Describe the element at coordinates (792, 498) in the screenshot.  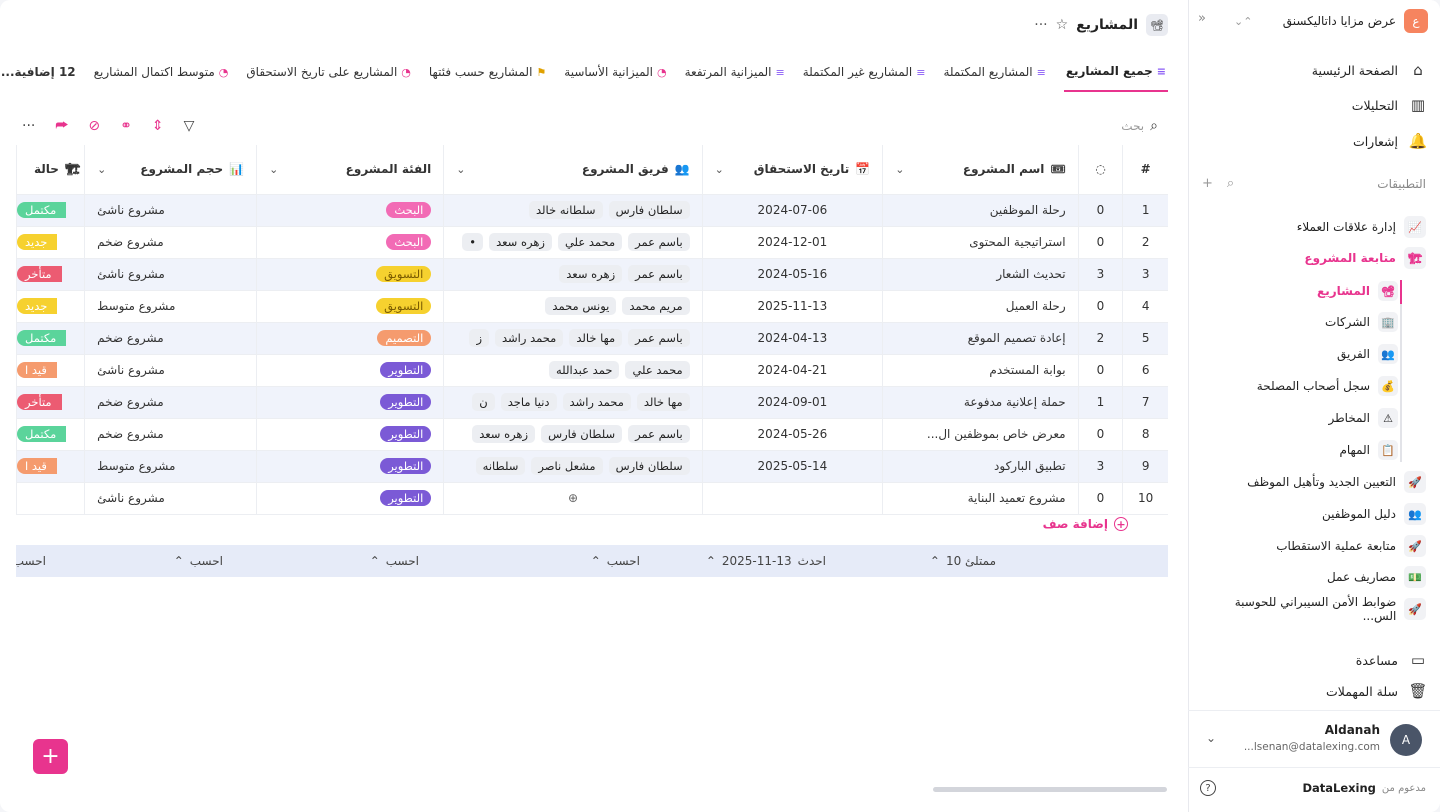
I see `cell-due-date` at that location.